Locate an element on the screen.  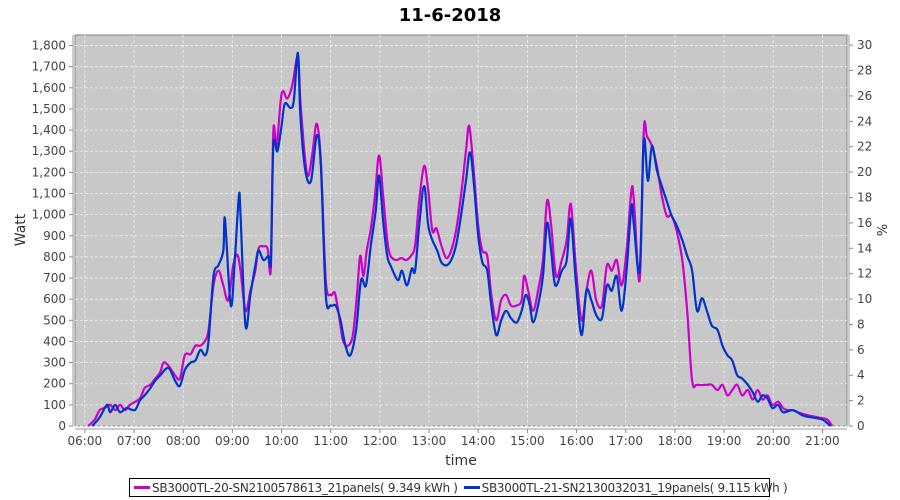
y2-tick-label: 26 is located at coordinates (864, 96).